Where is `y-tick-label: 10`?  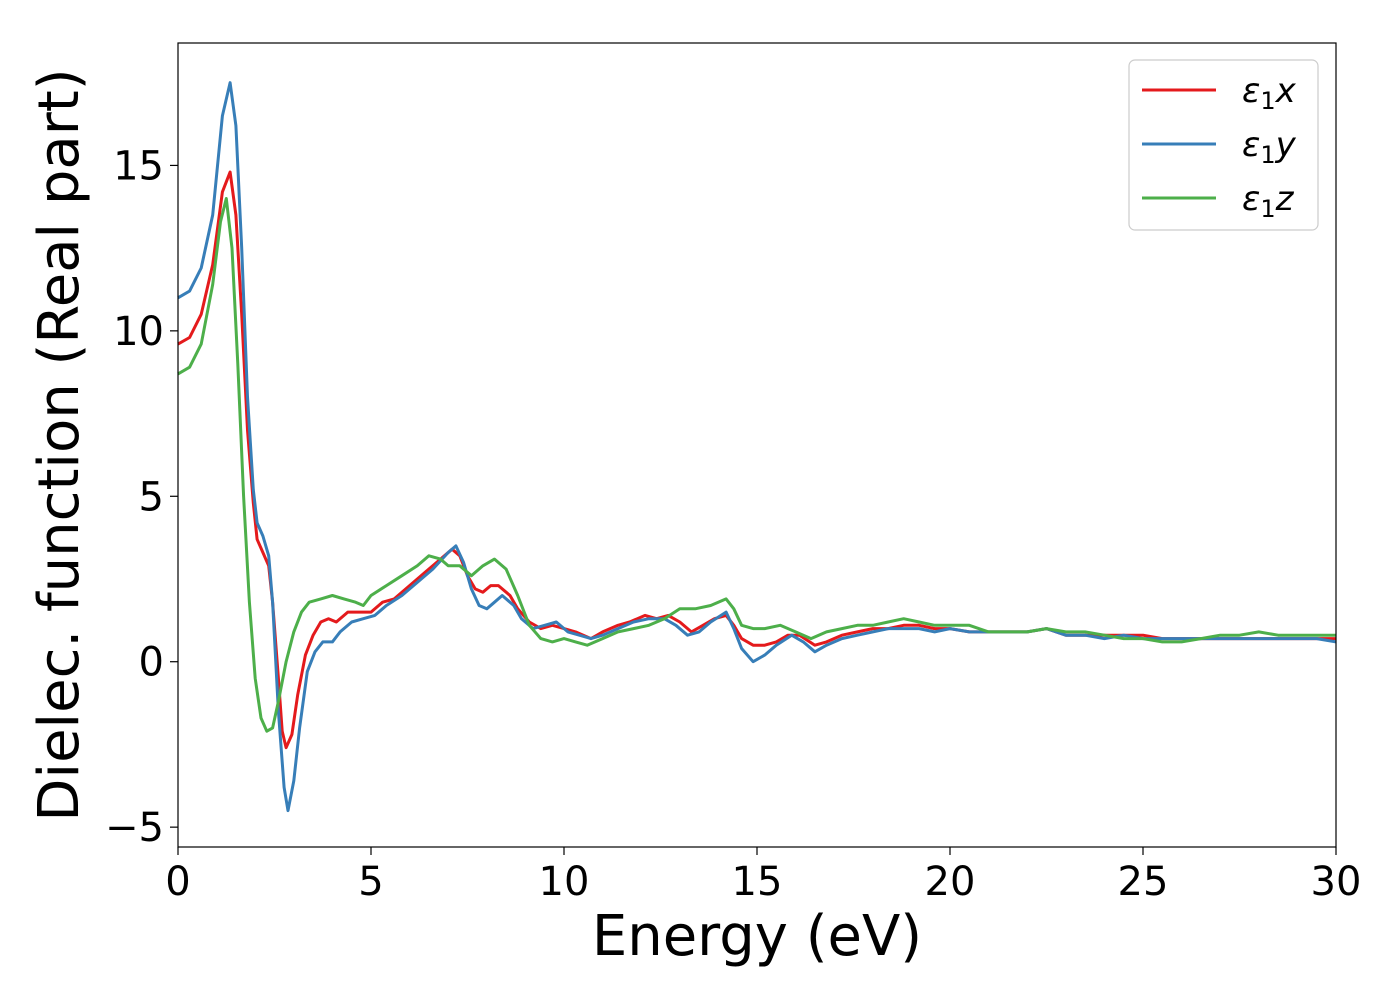
y-tick-label: 10 is located at coordinates (138, 332).